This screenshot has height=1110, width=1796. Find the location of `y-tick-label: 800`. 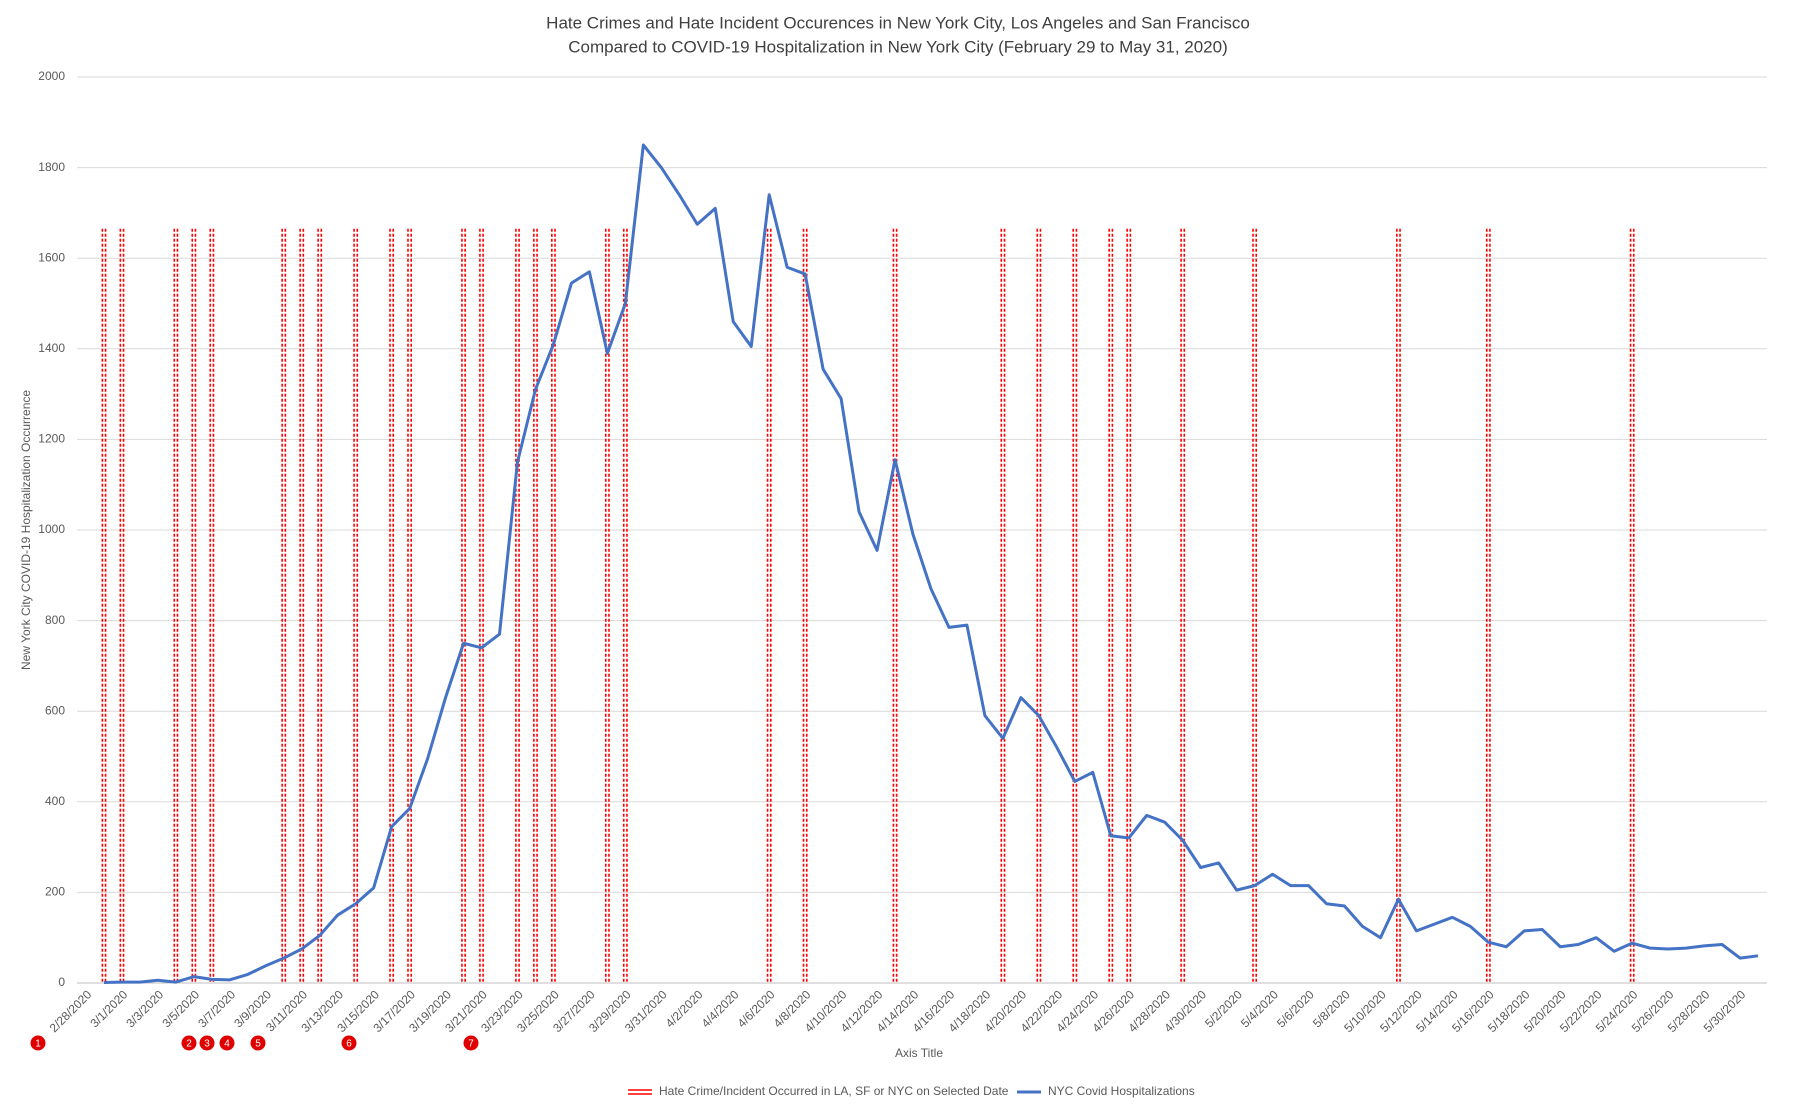

y-tick-label: 800 is located at coordinates (55, 620).